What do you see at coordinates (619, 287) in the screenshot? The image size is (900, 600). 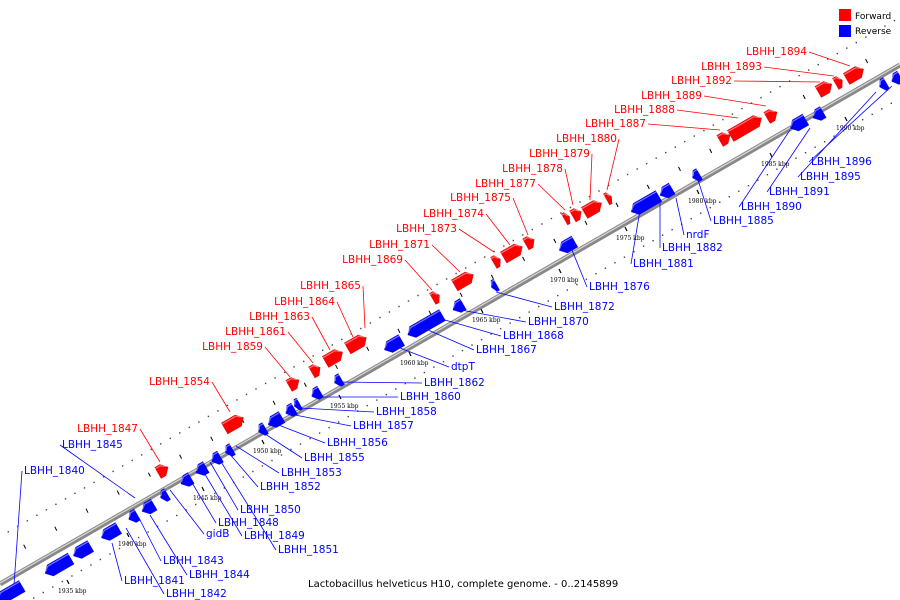 I see `gene-label: LBHH_1876` at bounding box center [619, 287].